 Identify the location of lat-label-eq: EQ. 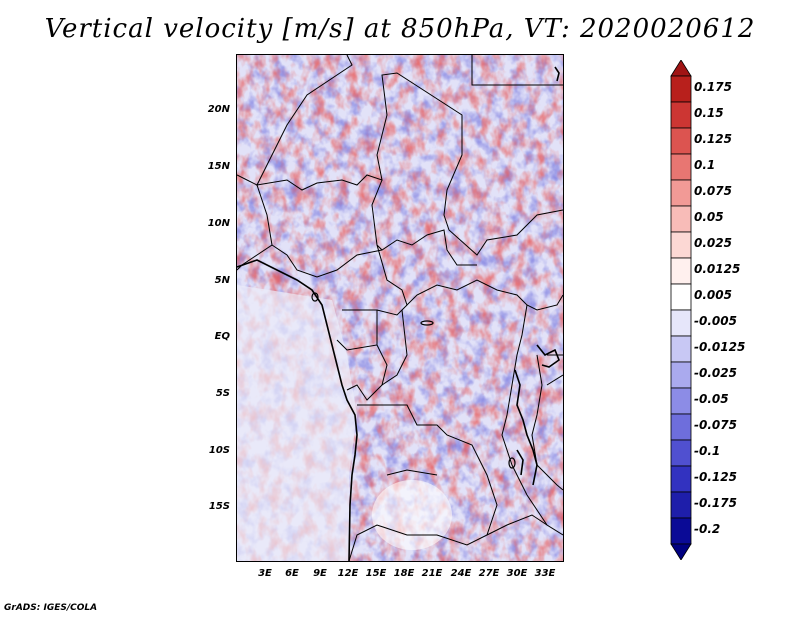
(222, 336).